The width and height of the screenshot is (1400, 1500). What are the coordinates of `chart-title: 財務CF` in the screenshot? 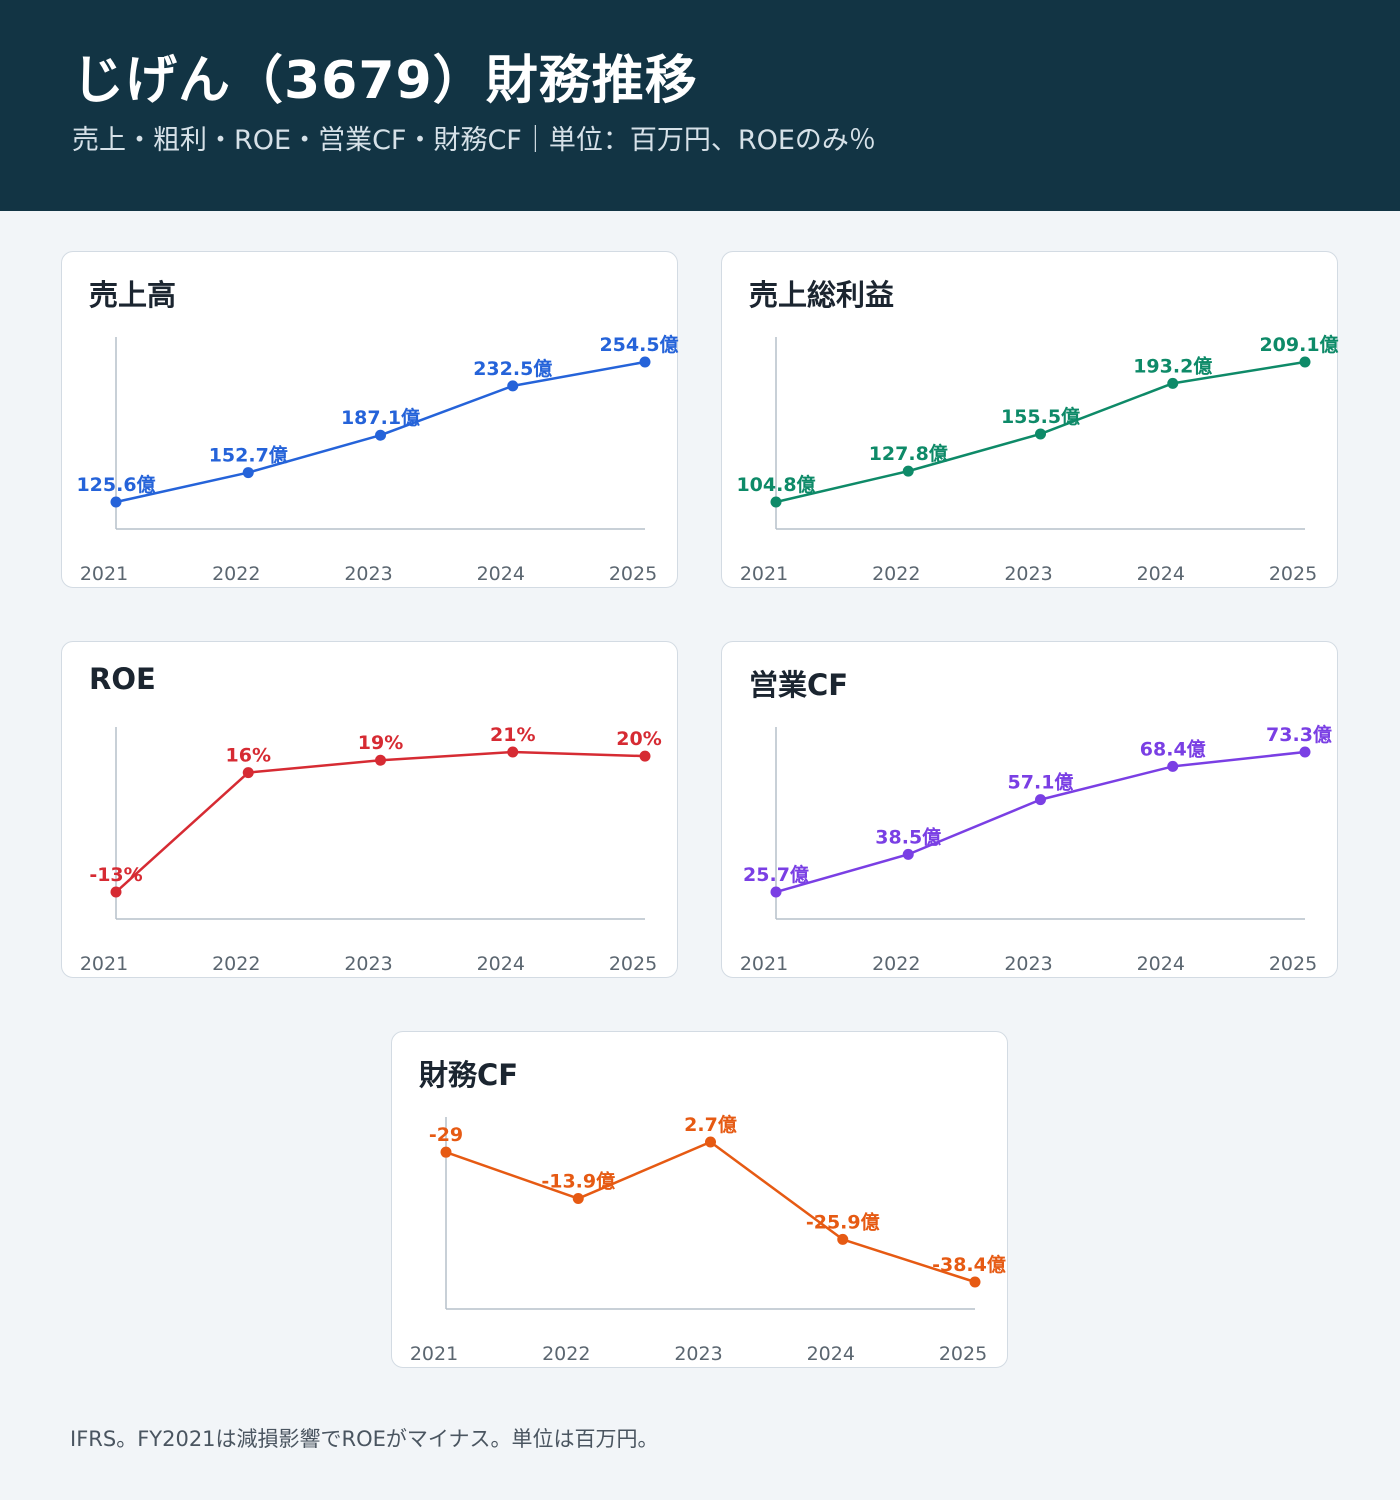 It's located at (469, 1075).